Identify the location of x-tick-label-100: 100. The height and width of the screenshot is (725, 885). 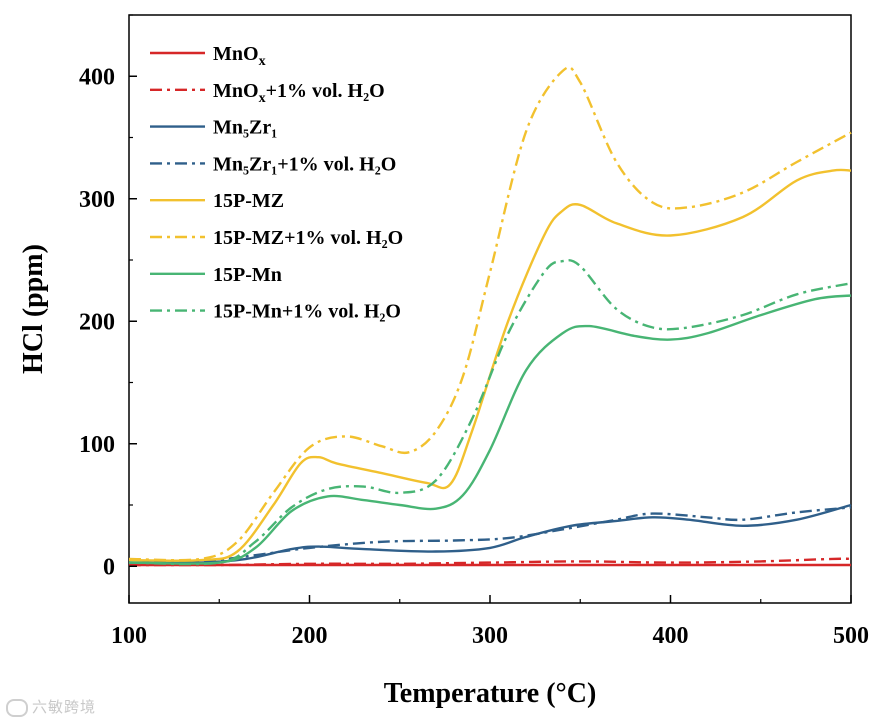
(129, 636).